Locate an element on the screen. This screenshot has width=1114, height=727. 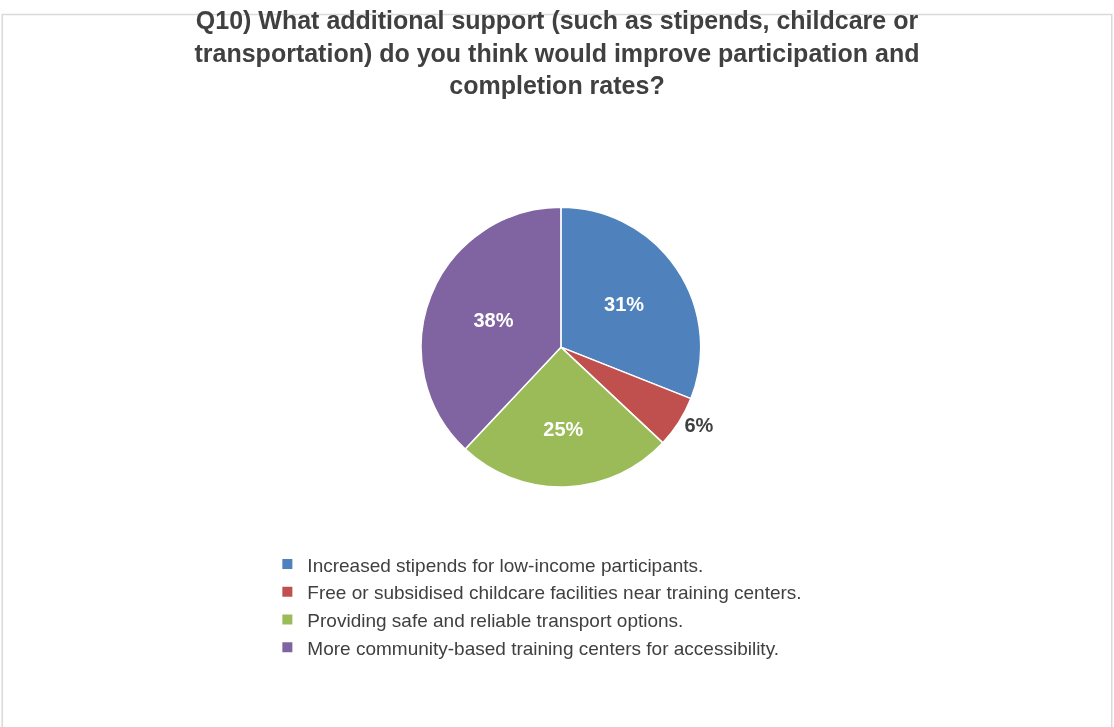
data-label: 31% is located at coordinates (624, 304).